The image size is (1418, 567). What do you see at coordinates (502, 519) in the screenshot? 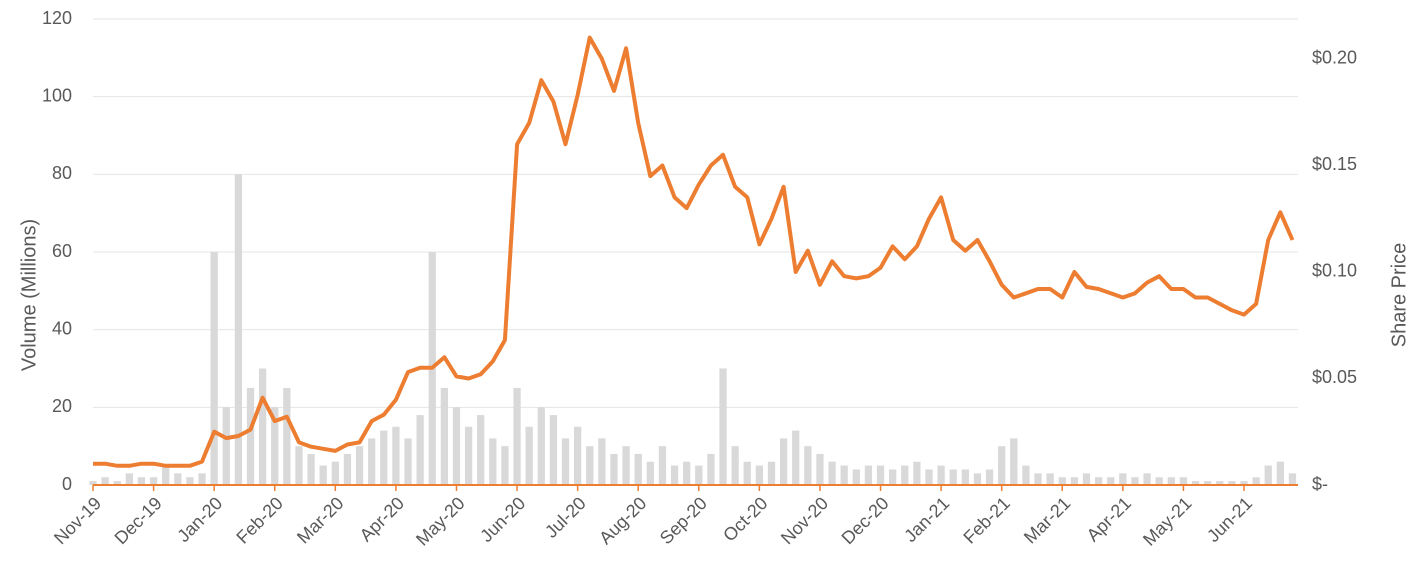
I see `x-tick-label: Jun-20` at bounding box center [502, 519].